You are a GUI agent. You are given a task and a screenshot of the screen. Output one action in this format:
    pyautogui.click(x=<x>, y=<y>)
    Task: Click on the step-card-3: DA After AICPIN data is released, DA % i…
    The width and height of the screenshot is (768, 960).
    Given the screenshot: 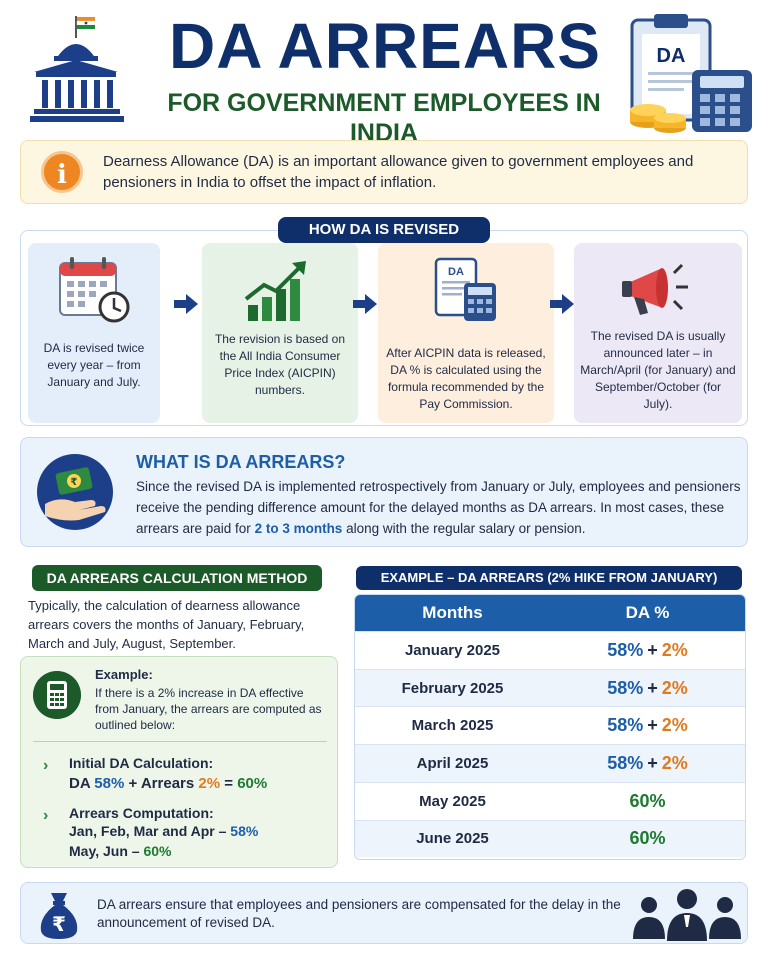 What is the action you would take?
    pyautogui.click(x=466, y=333)
    